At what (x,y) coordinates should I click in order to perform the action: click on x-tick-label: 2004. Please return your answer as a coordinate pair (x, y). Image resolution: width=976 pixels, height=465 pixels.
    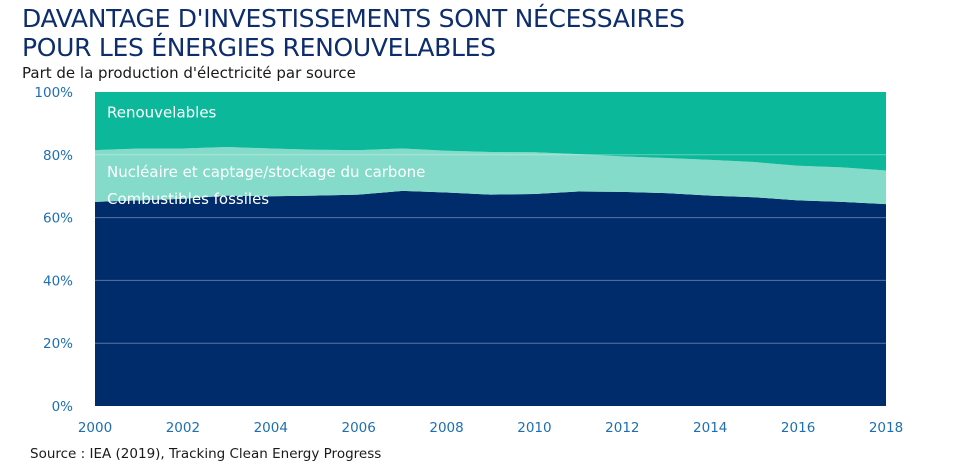
    Looking at the image, I should click on (271, 428).